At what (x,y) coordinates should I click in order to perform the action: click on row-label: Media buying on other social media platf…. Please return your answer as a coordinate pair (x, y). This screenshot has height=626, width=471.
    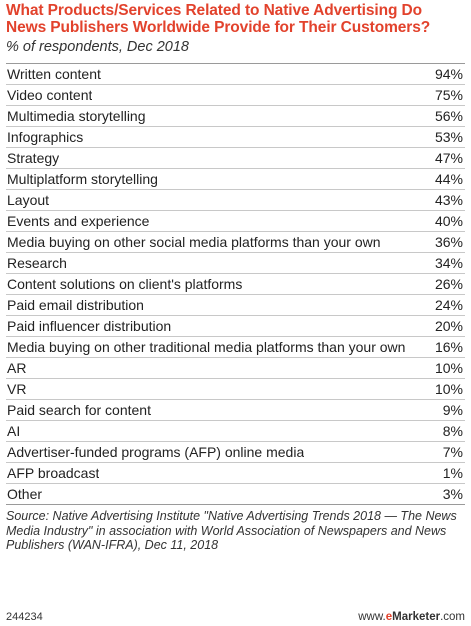
    Looking at the image, I should click on (194, 242).